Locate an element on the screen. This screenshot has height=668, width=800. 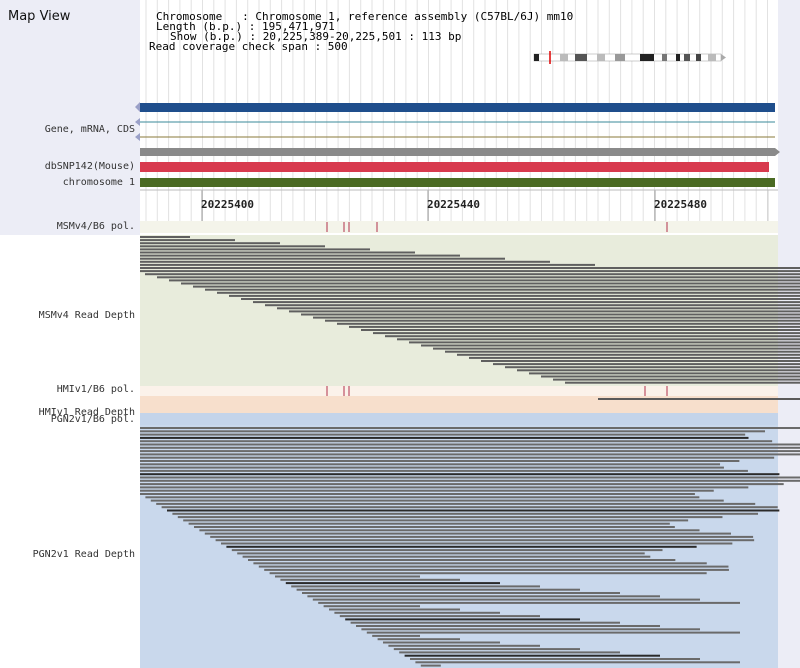
track-label-msm-pol: MSMv4/B6 pol. is located at coordinates (95, 226).